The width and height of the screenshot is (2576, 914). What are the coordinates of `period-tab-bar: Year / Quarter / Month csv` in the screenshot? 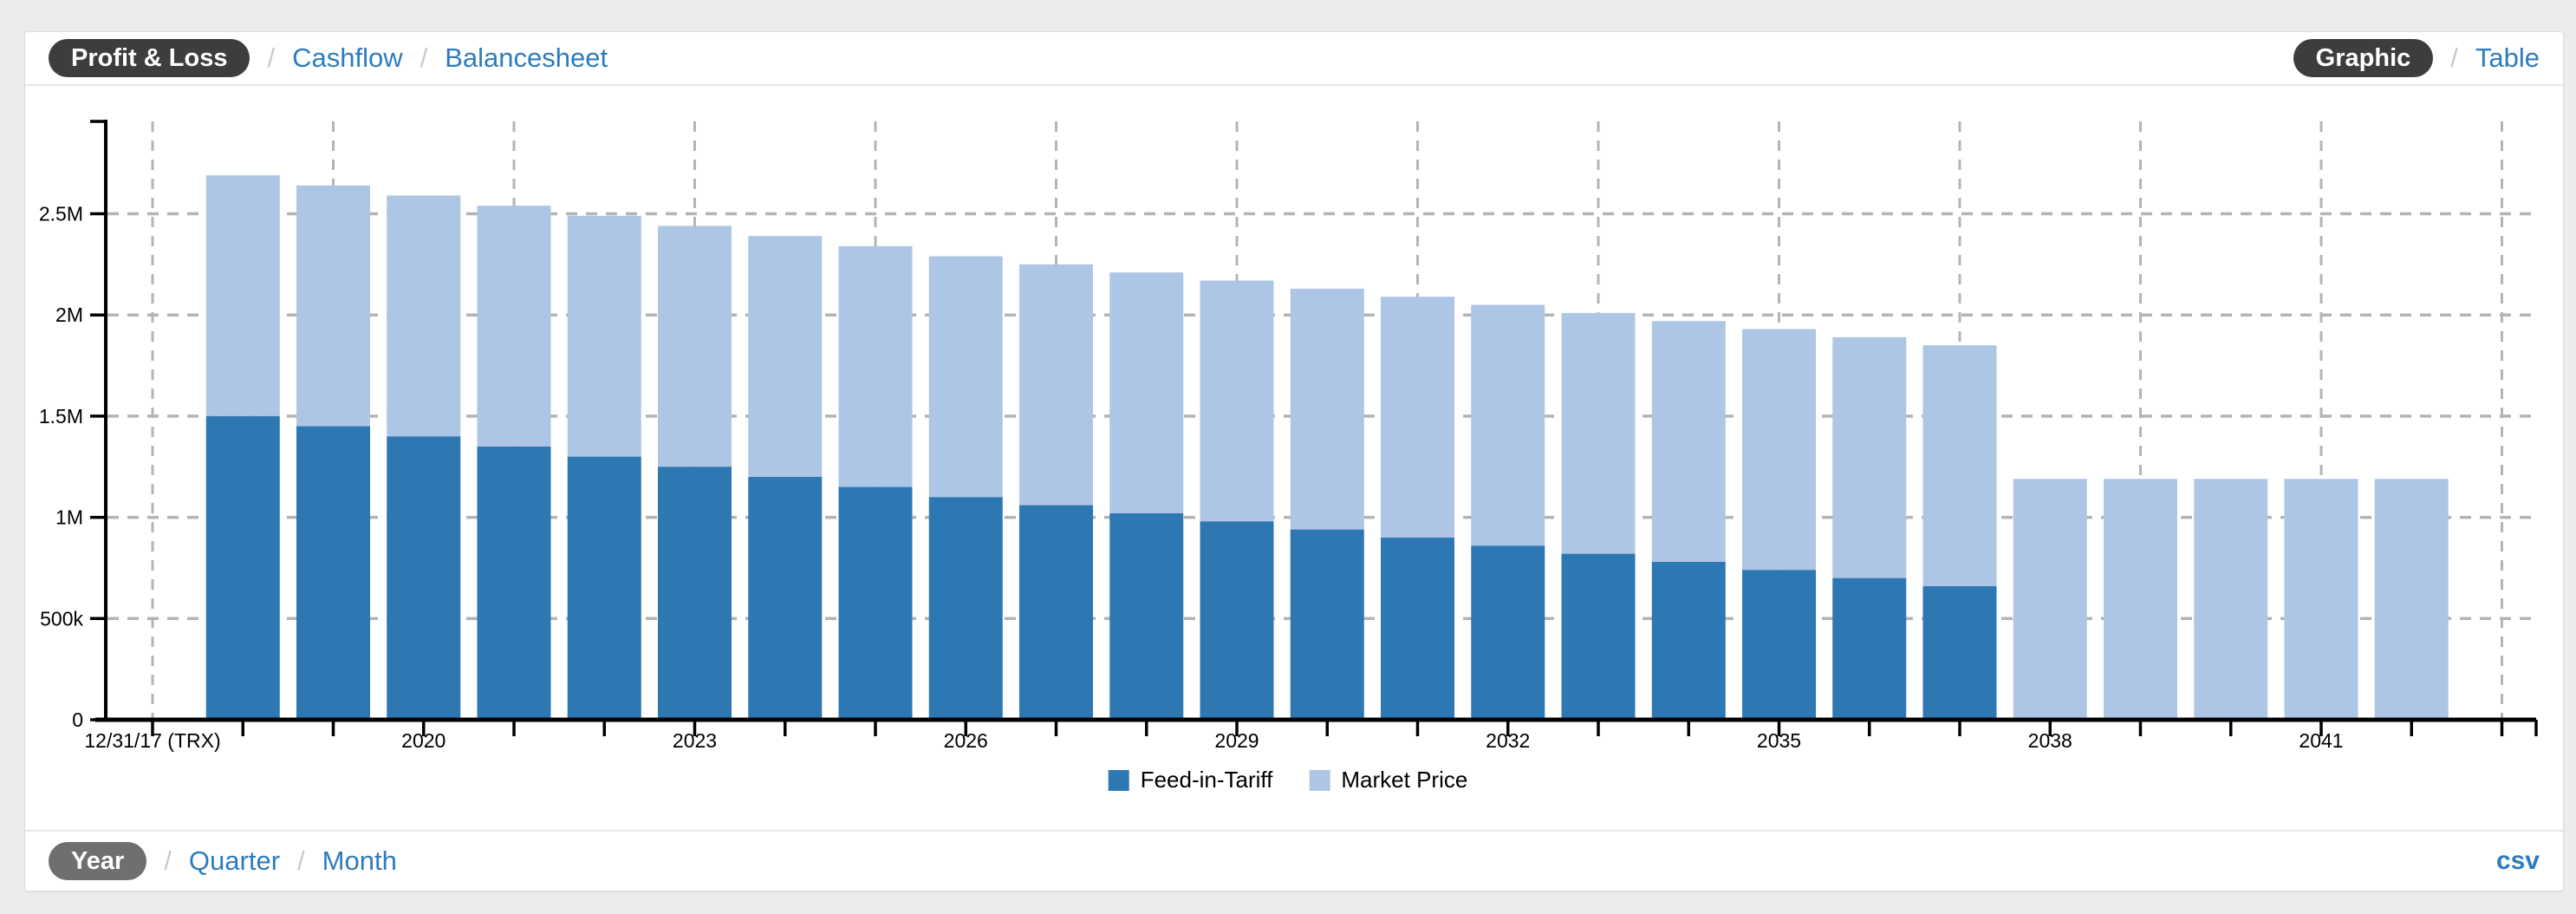 It's located at (1294, 860).